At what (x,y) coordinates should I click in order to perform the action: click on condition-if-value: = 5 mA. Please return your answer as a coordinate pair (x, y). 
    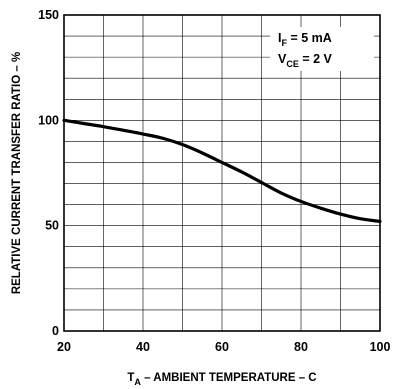
    Looking at the image, I should click on (309, 38).